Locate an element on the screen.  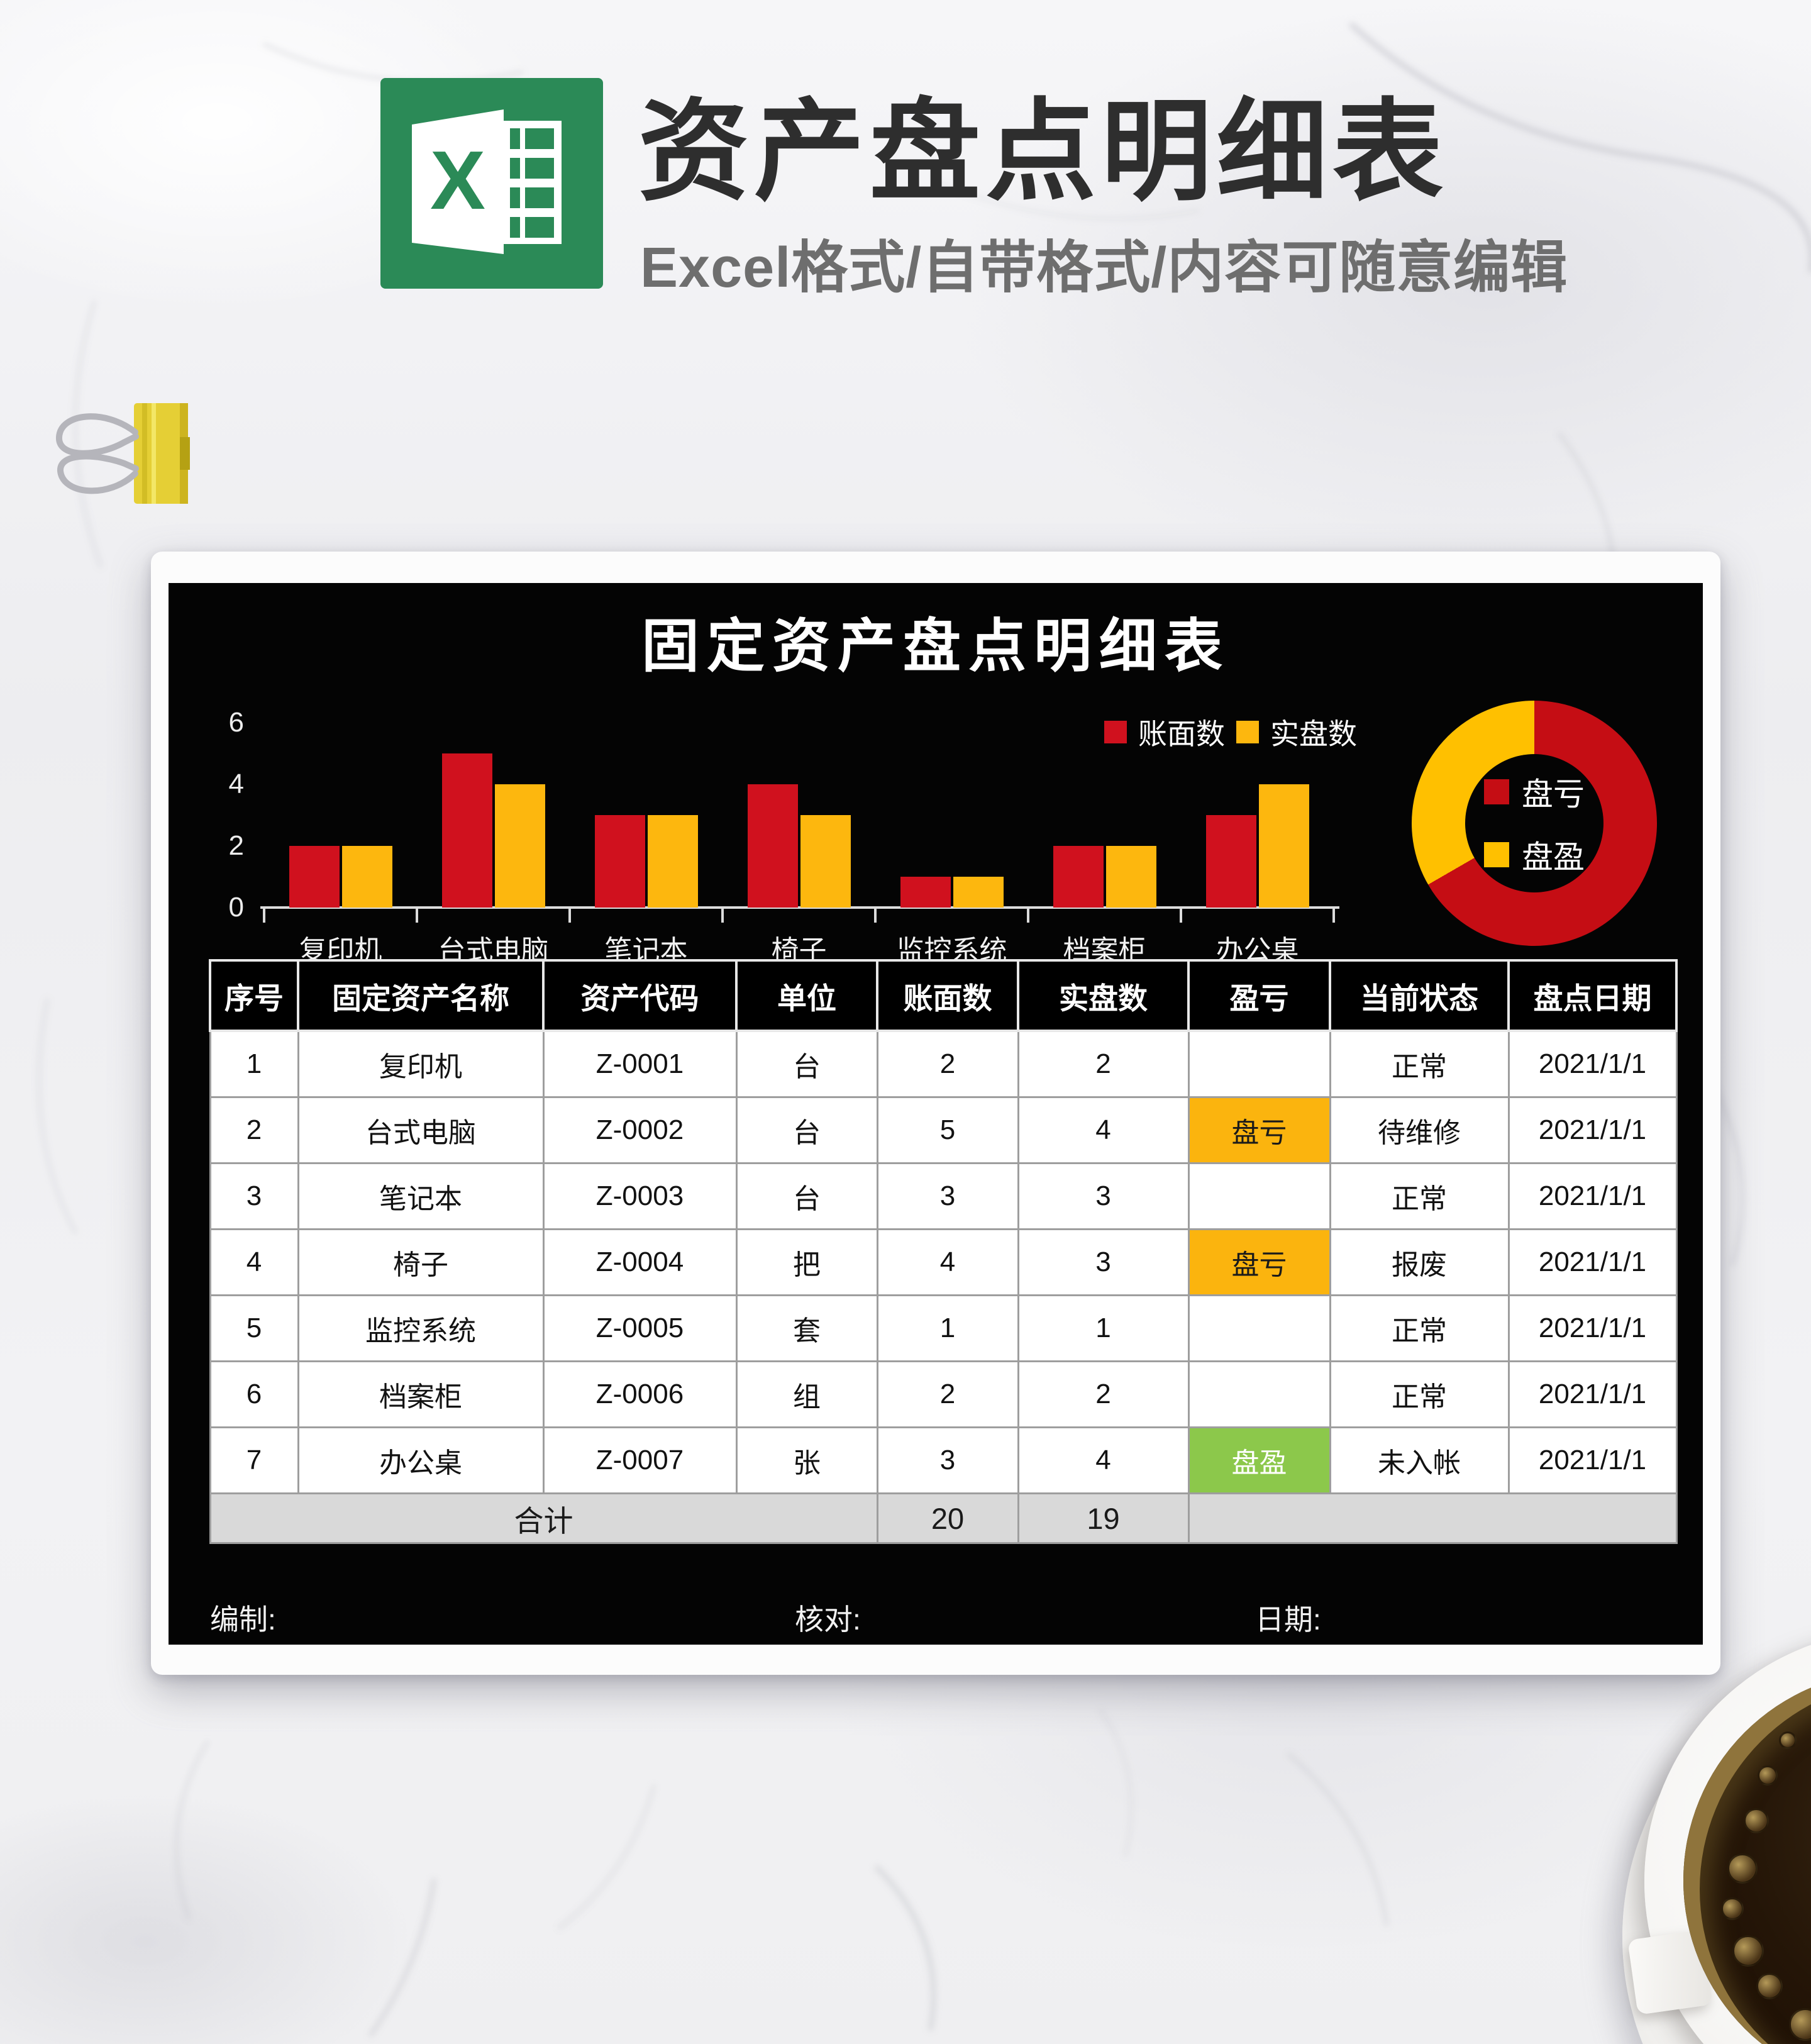
table-row: 5 监控系统 Z-0005 套 1 1 正常 2021/1/1 is located at coordinates (944, 1328).